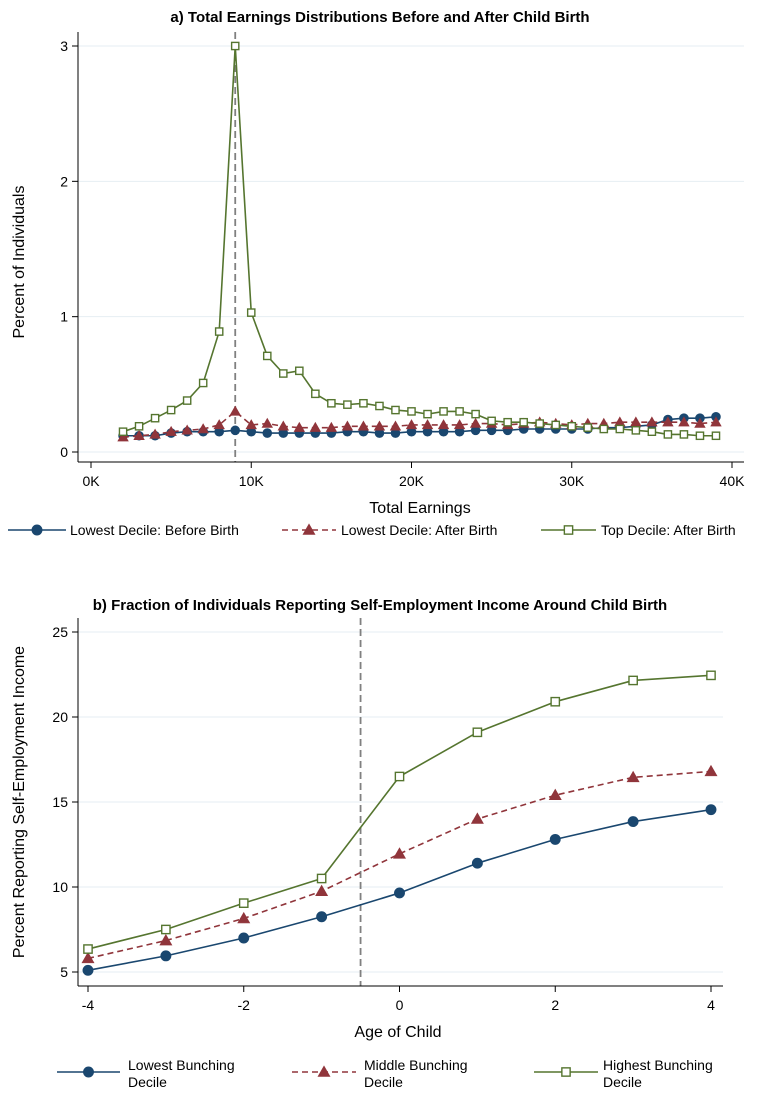 The height and width of the screenshot is (1095, 760). I want to click on panel-b-y-ticks: 5 10 15 20 25, so click(65, 802).